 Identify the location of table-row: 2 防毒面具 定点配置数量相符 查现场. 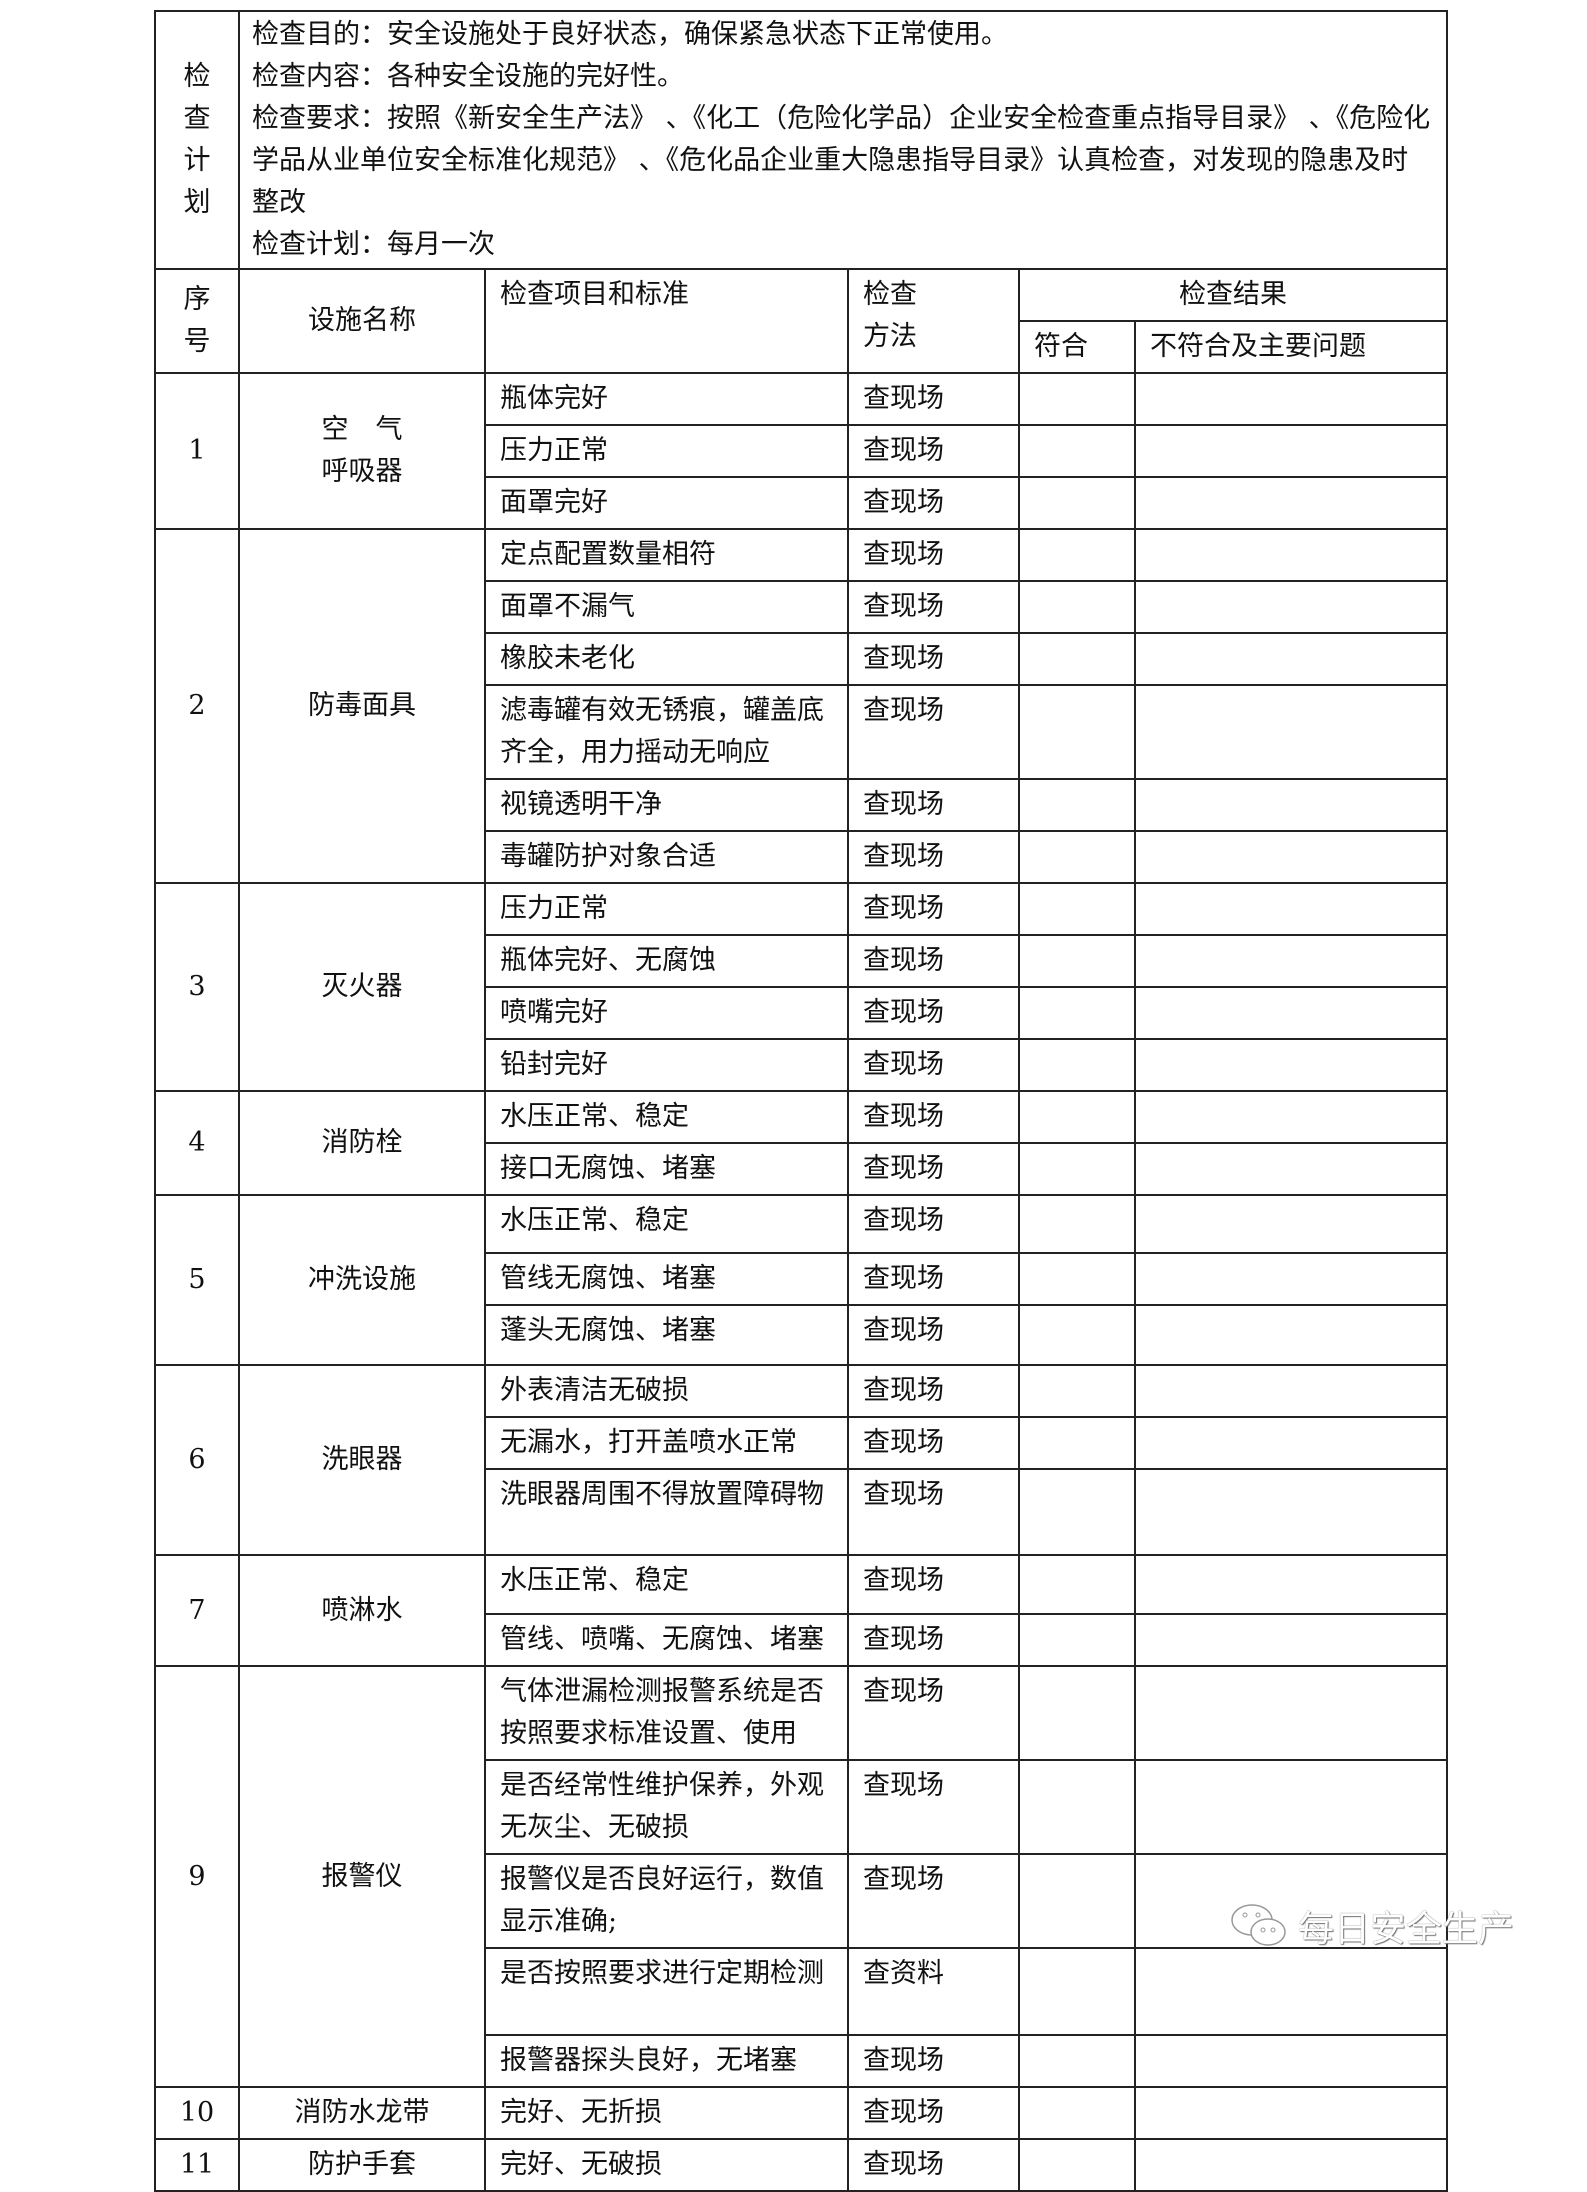
(801, 706).